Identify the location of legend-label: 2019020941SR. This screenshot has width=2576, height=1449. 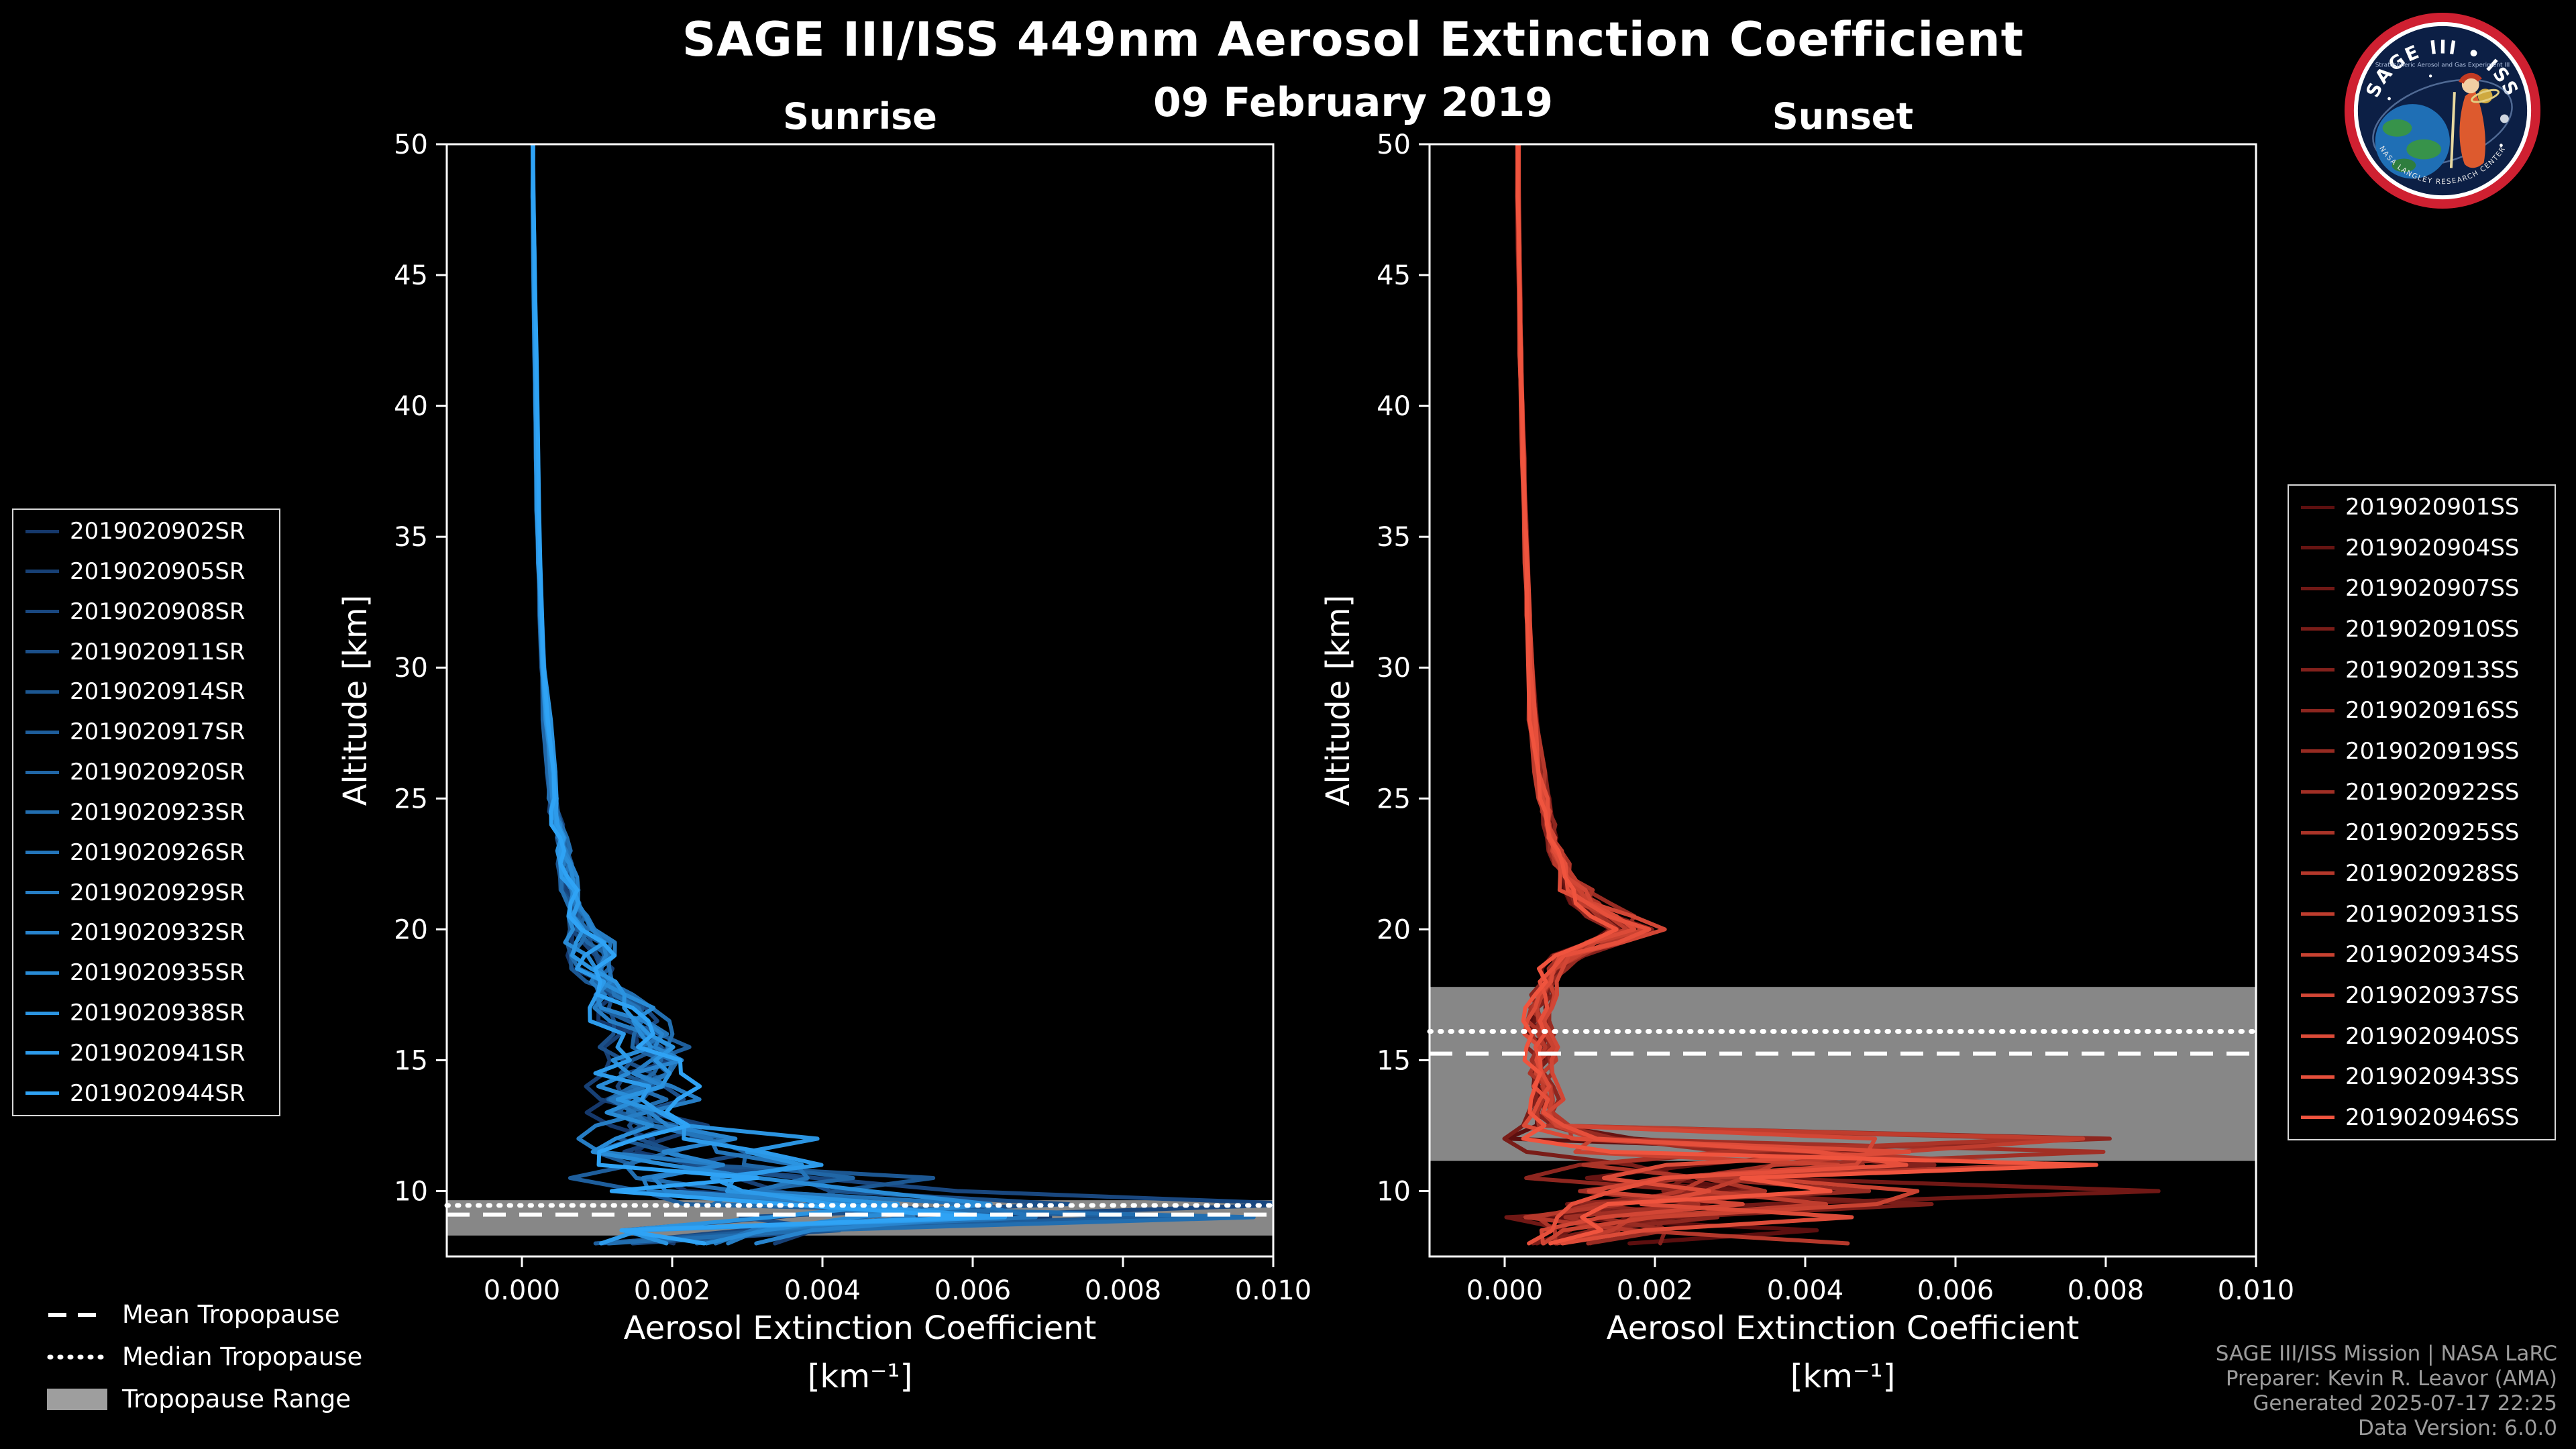
(158, 1053).